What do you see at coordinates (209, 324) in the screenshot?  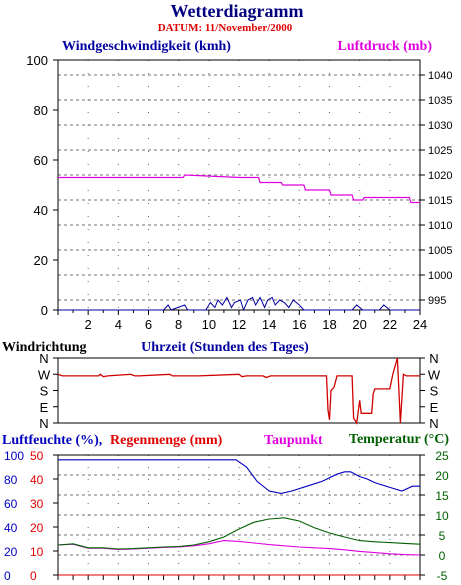 I see `hour-tick-label: 10` at bounding box center [209, 324].